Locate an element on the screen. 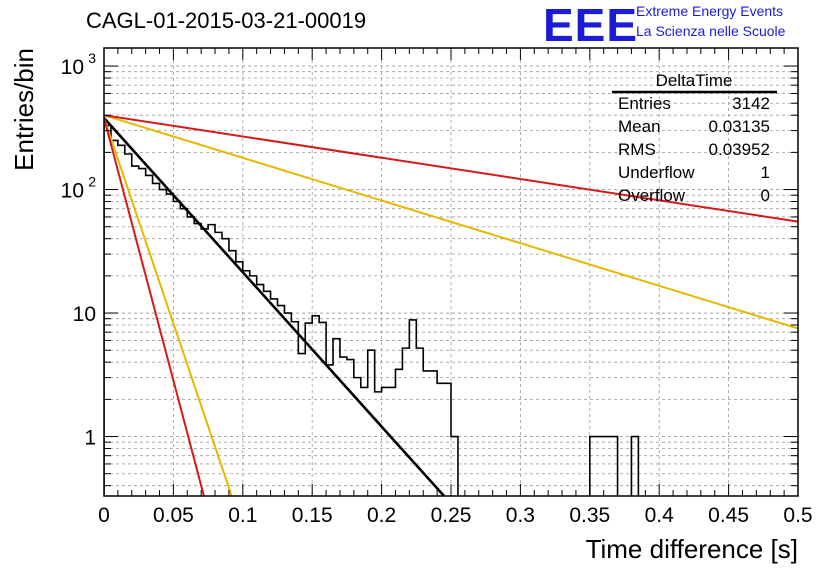 The width and height of the screenshot is (836, 572). y-tick-exponent: 2 is located at coordinates (92, 182).